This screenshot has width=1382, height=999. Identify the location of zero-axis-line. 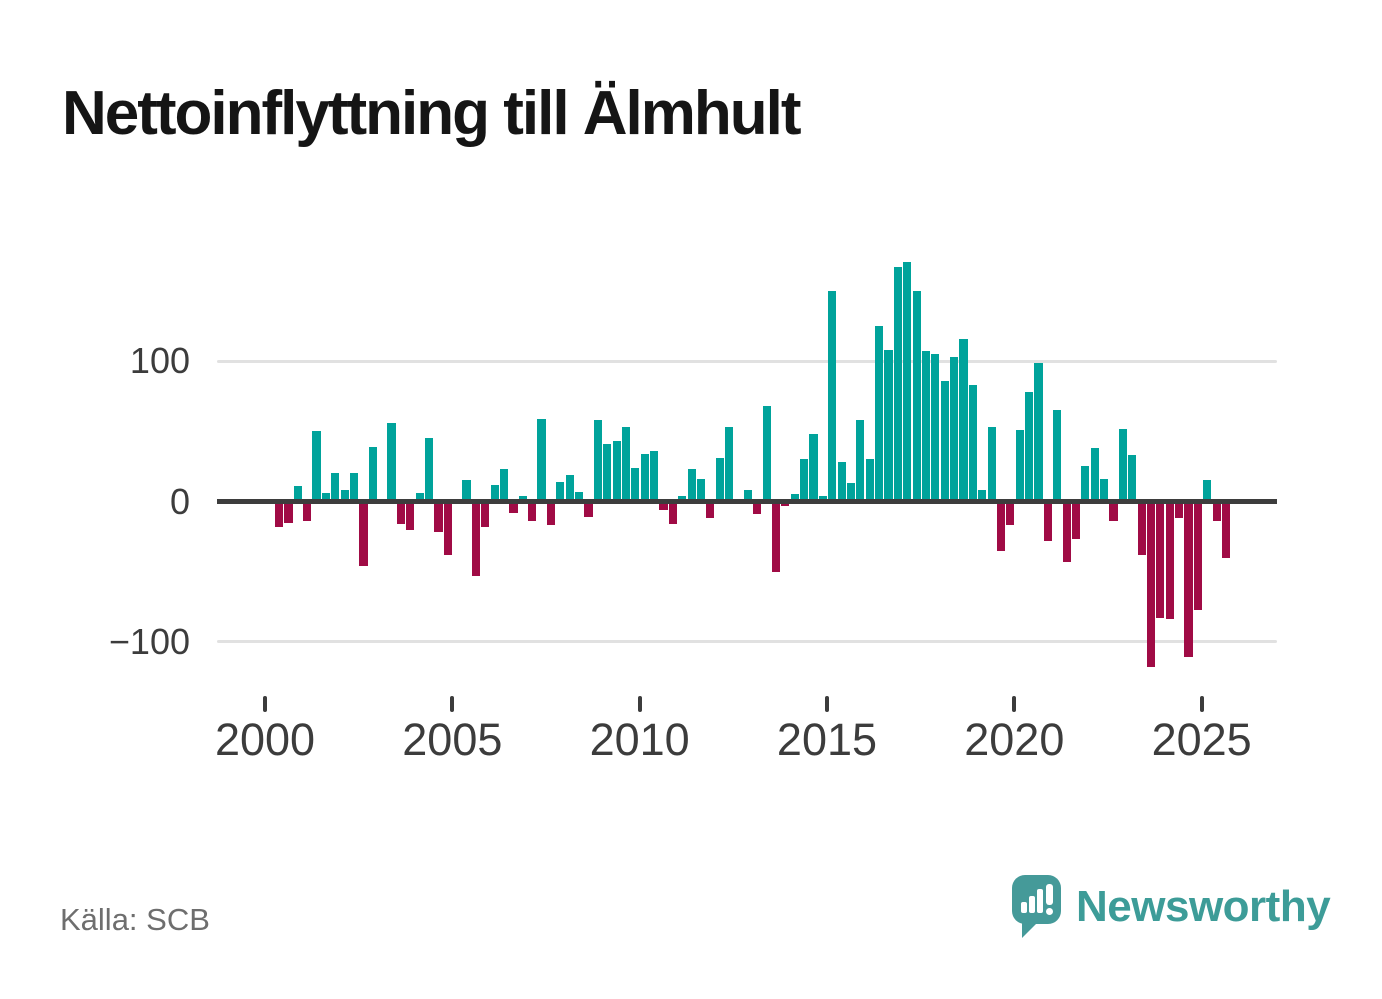
(747, 501).